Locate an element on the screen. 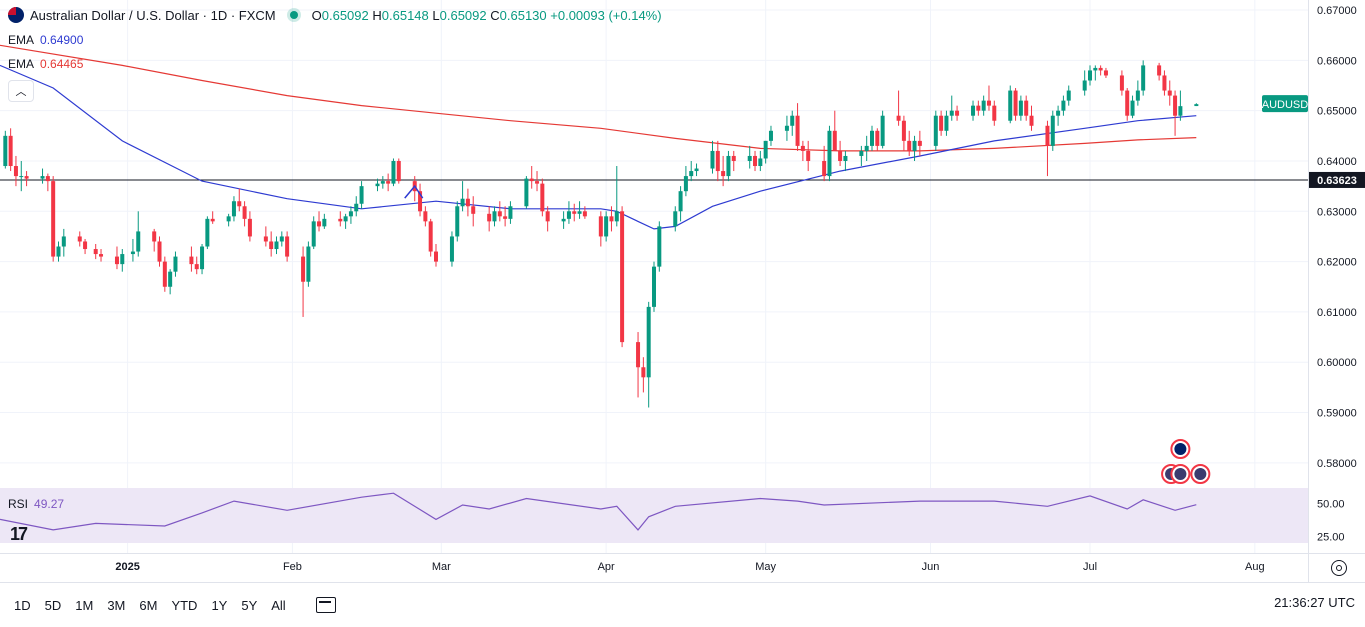  rsi-tick-label: 50.00 is located at coordinates (1331, 505).